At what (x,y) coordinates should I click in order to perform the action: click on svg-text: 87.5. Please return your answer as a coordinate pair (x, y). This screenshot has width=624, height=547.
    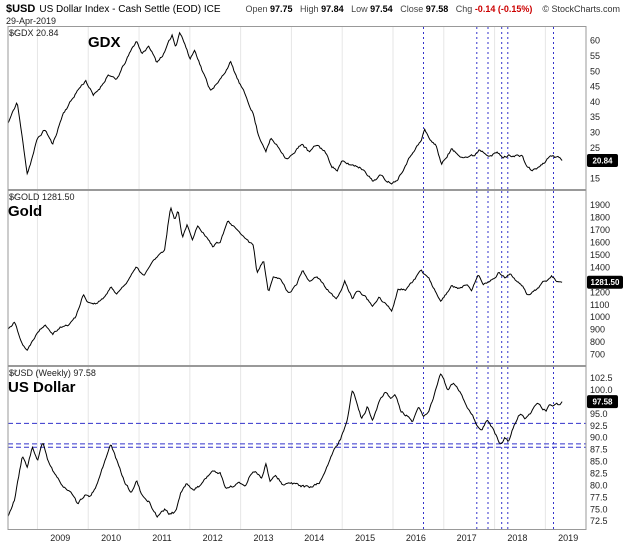
    Looking at the image, I should click on (599, 450).